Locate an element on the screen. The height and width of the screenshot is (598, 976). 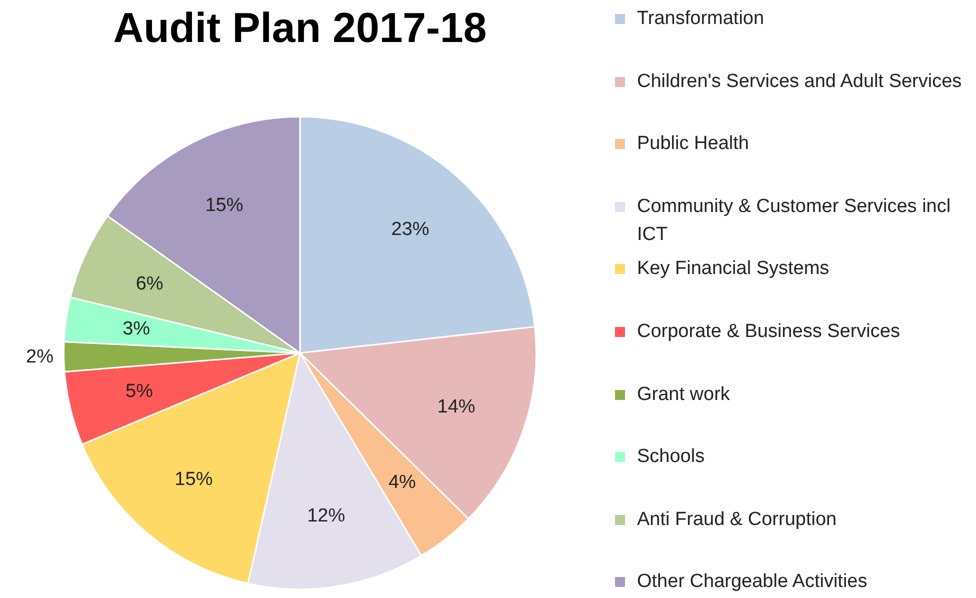
data-label: 5% is located at coordinates (140, 391).